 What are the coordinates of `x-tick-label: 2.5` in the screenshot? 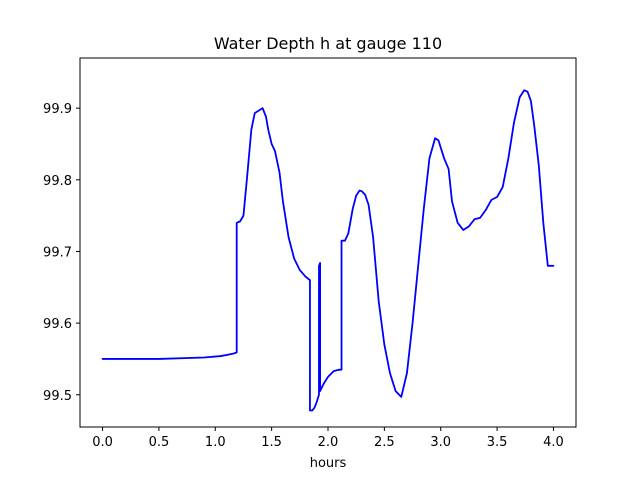 It's located at (384, 442).